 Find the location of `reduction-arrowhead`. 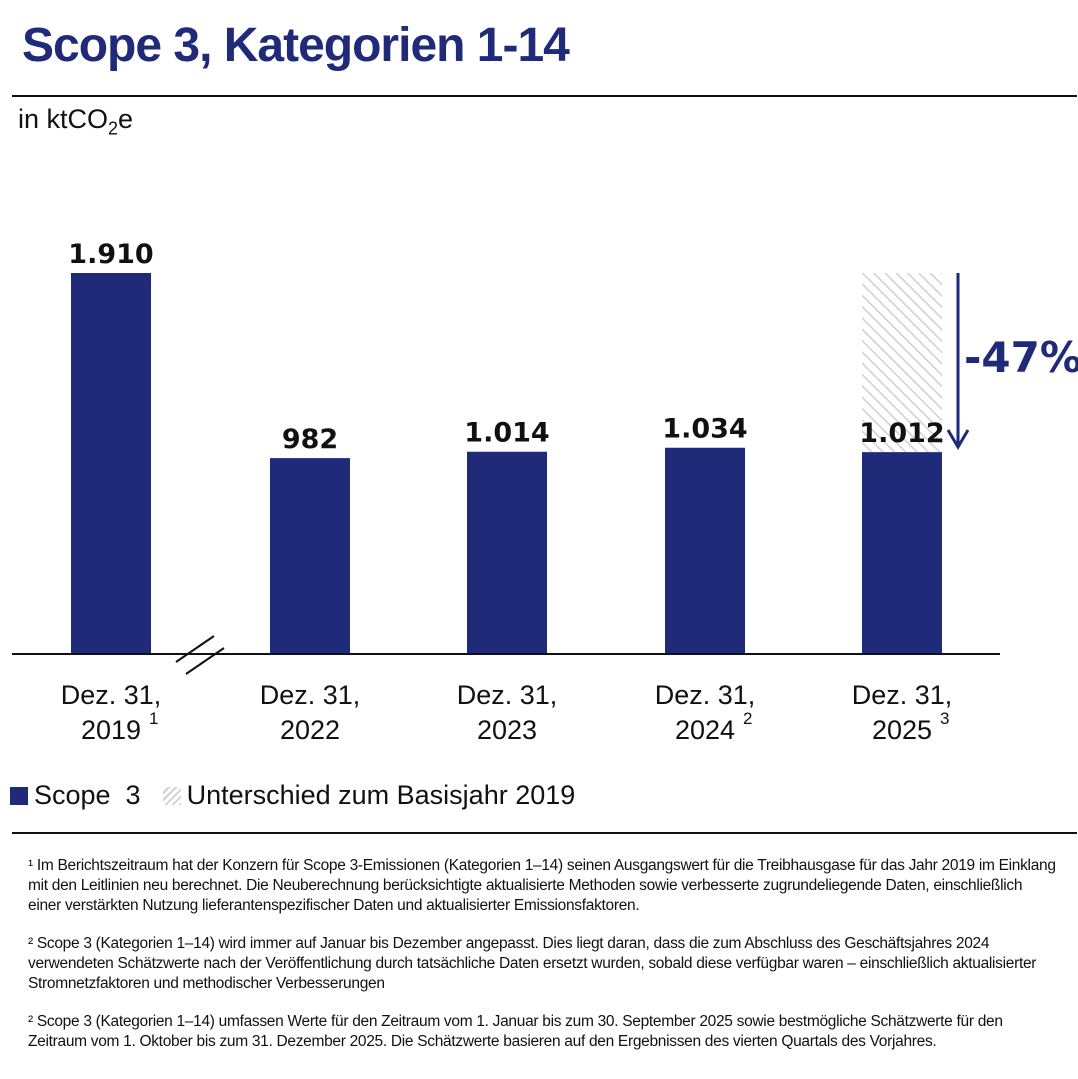

reduction-arrowhead is located at coordinates (958, 439).